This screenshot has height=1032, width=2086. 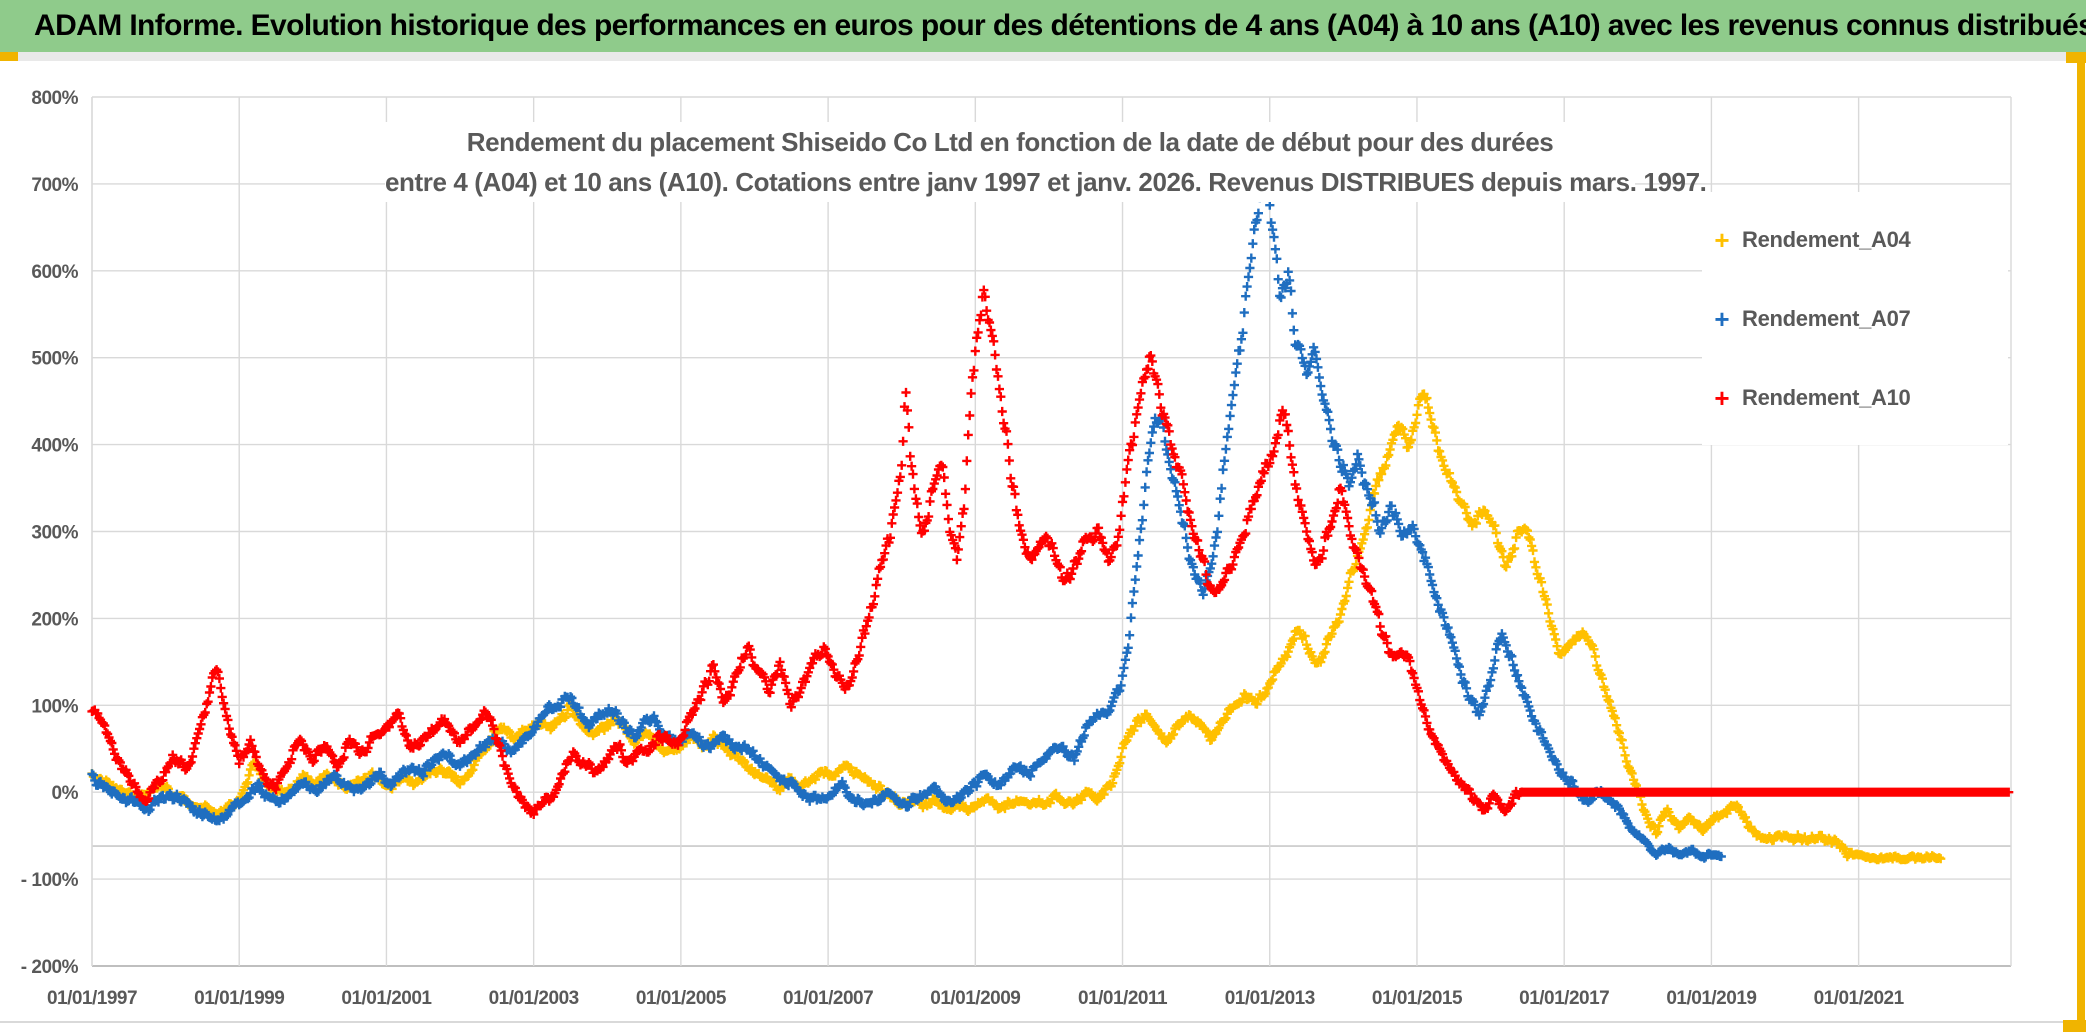 I want to click on svg-text: 500%, so click(x=54, y=359).